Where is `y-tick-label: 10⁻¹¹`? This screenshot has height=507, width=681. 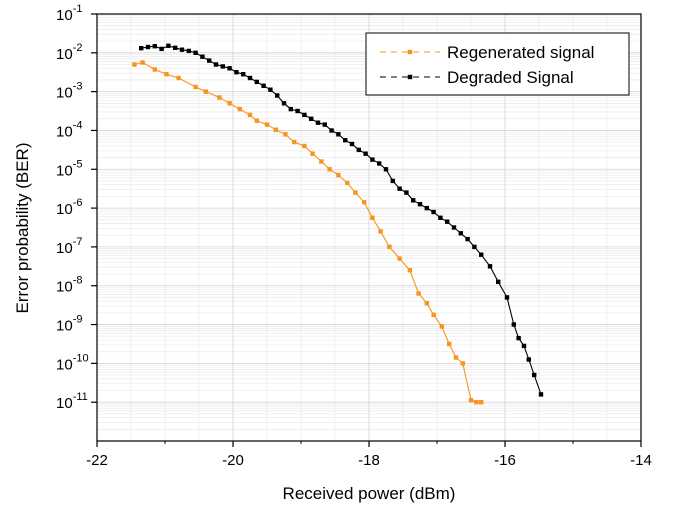
y-tick-label: 10⁻¹¹ is located at coordinates (72, 401).